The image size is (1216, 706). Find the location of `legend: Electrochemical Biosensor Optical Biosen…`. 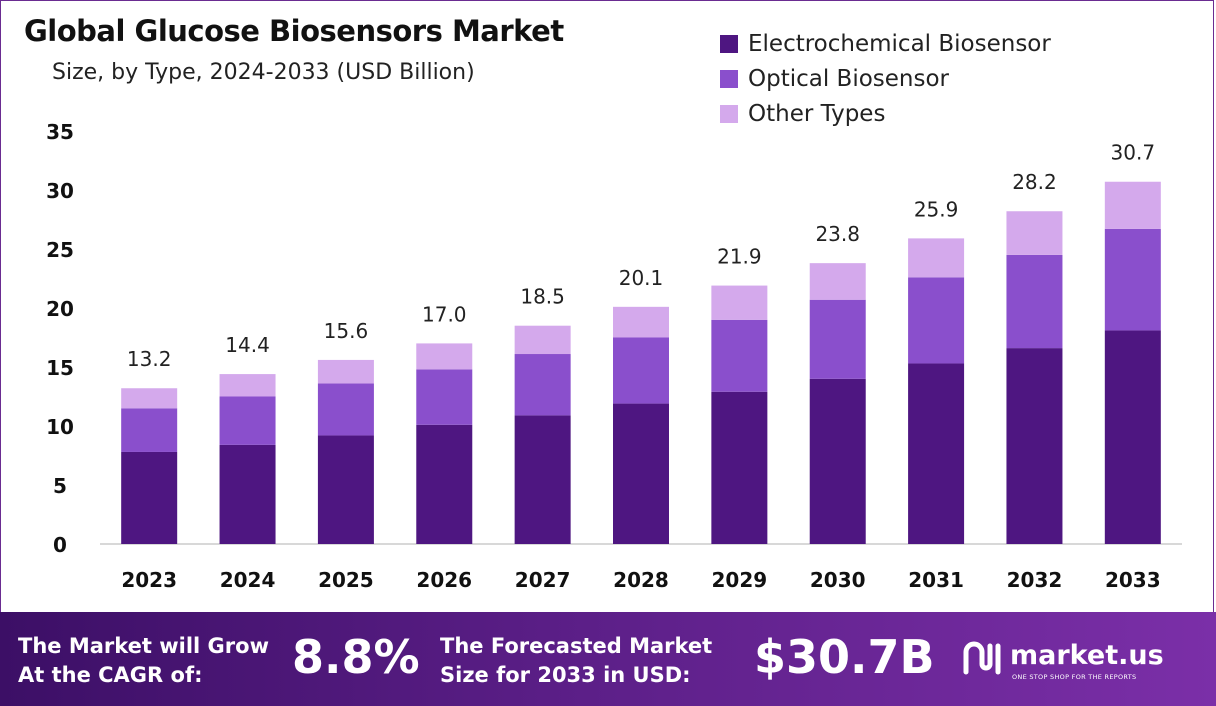

legend: Electrochemical Biosensor Optical Biosen… is located at coordinates (885, 78).